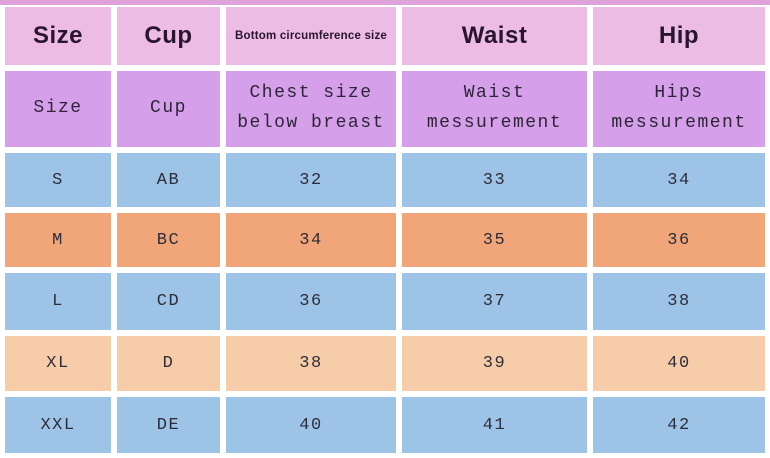  I want to click on row-s-size: S, so click(58, 180).